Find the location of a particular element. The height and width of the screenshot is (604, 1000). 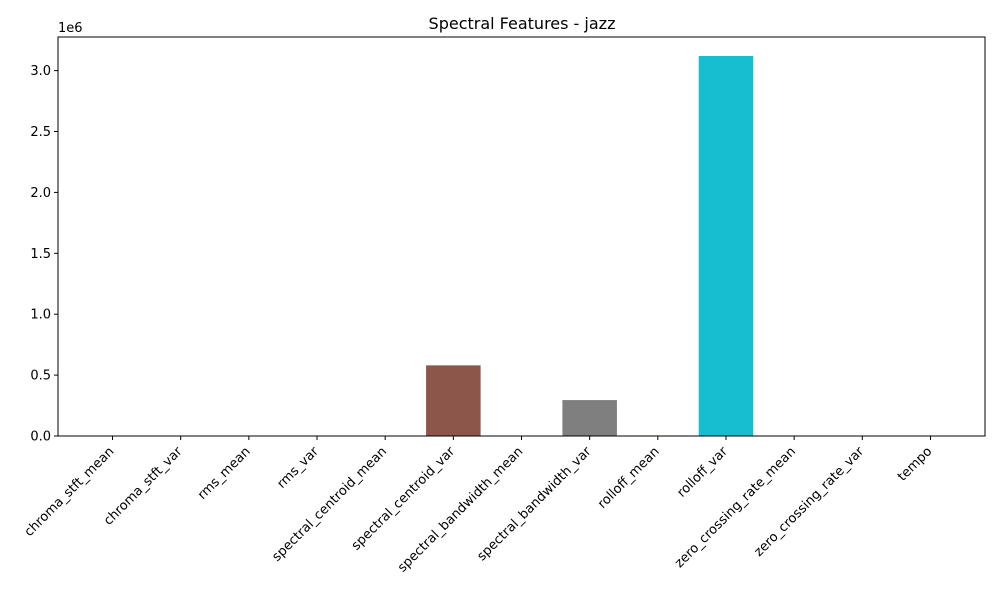

x-tick-label: zero_crossing_rate_var is located at coordinates (809, 502).